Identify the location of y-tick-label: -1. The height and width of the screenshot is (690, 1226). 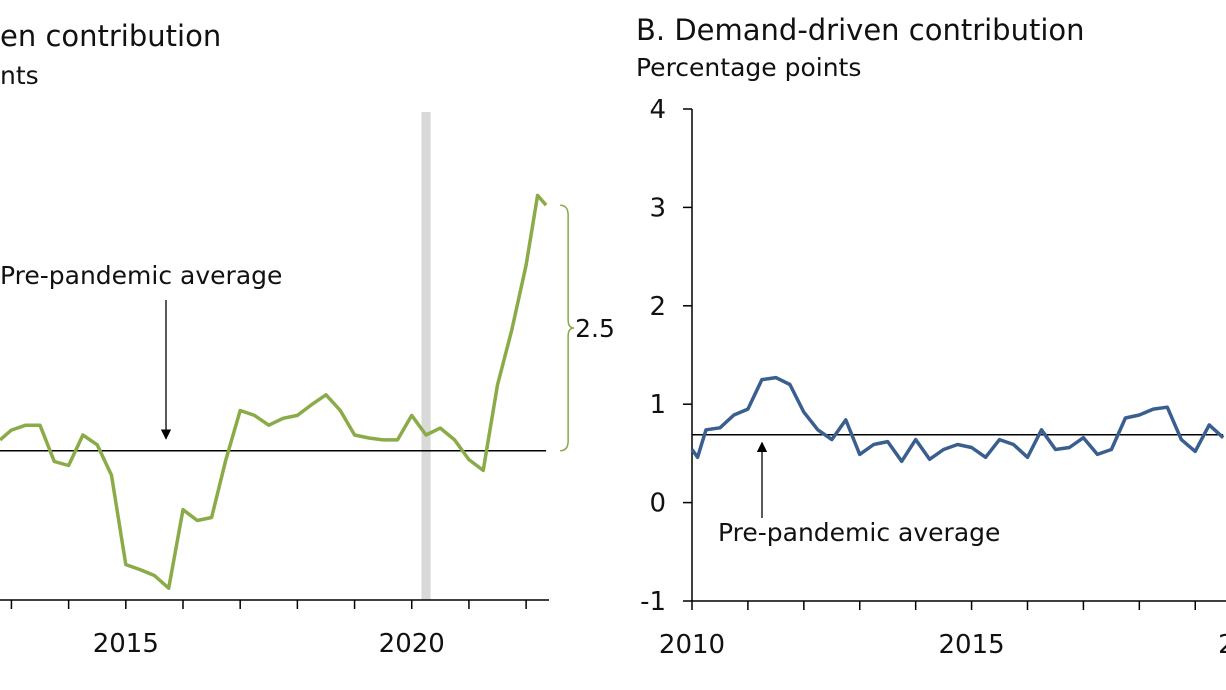
(653, 602).